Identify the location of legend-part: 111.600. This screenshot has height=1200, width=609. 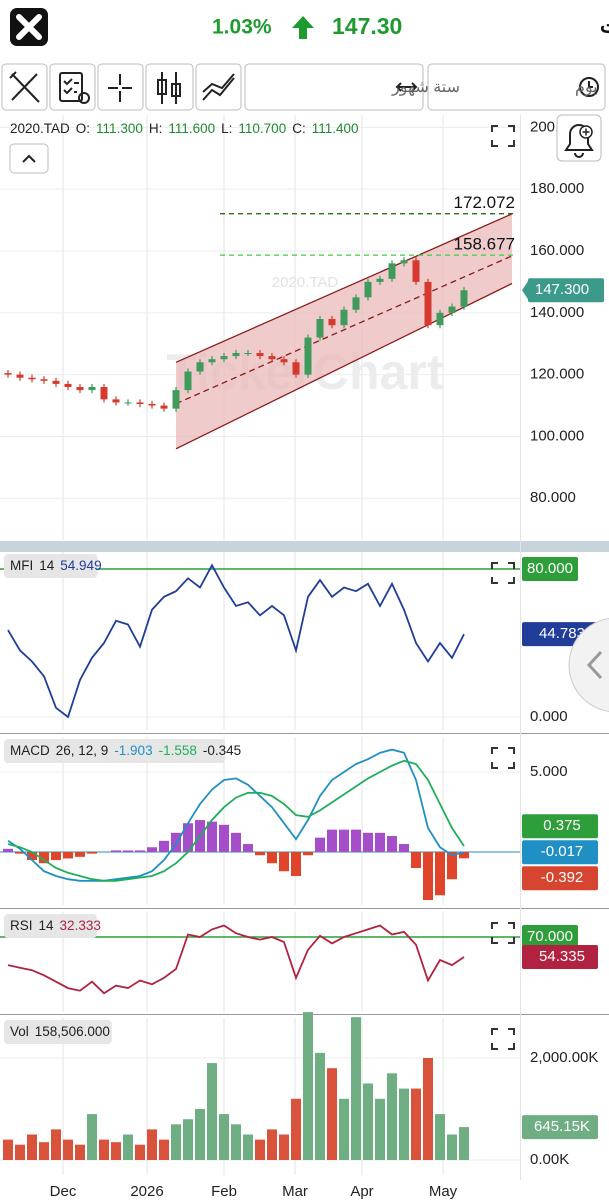
(191, 128).